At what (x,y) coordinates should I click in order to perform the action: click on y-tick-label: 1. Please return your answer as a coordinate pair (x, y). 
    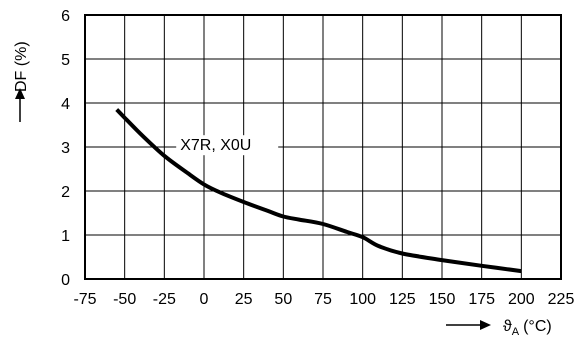
    Looking at the image, I should click on (65, 236).